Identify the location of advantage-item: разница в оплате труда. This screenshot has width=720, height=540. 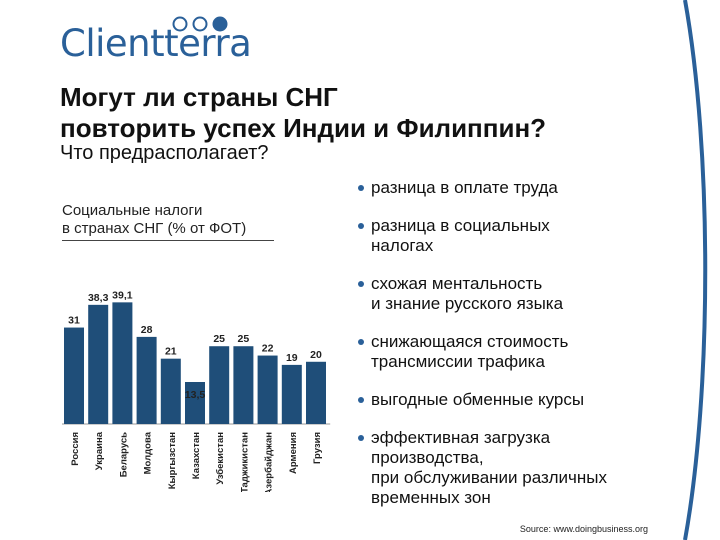
(523, 188).